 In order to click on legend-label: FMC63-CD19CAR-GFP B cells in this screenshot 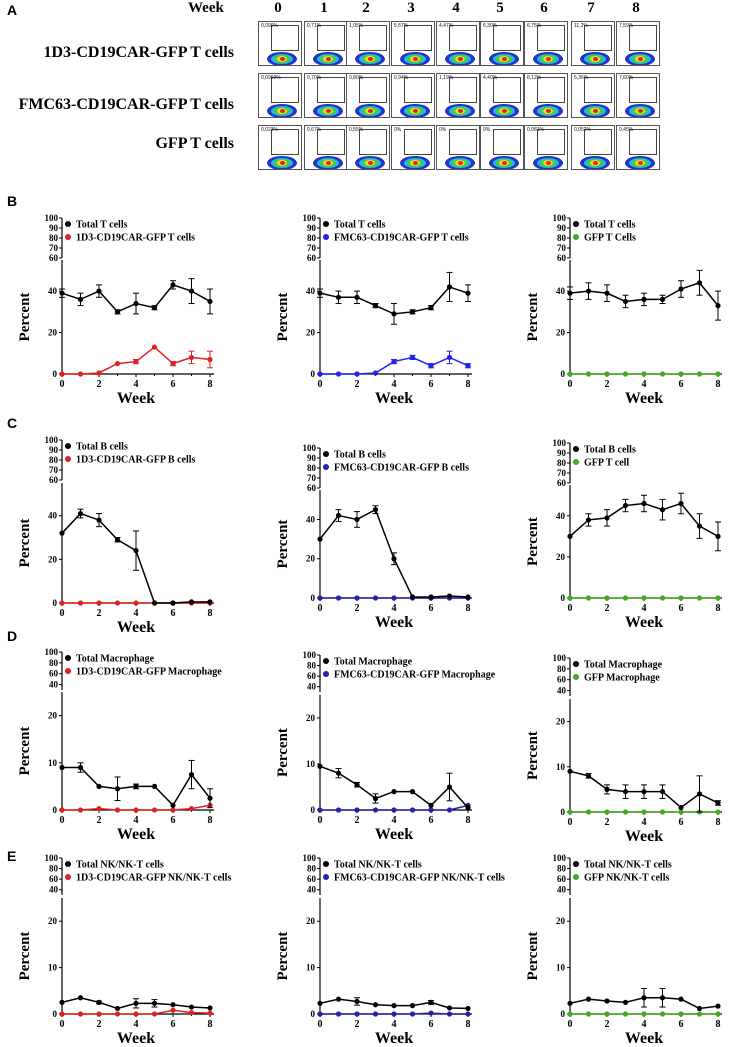, I will do `click(401, 468)`.